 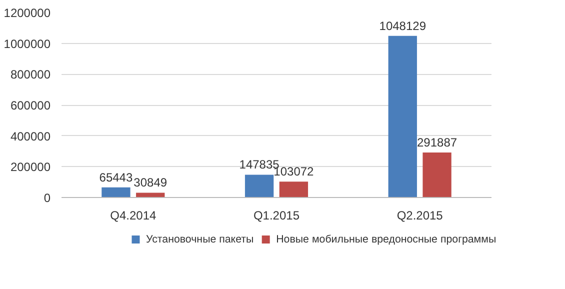 I want to click on y-tick-label: 800000, so click(x=30, y=75).